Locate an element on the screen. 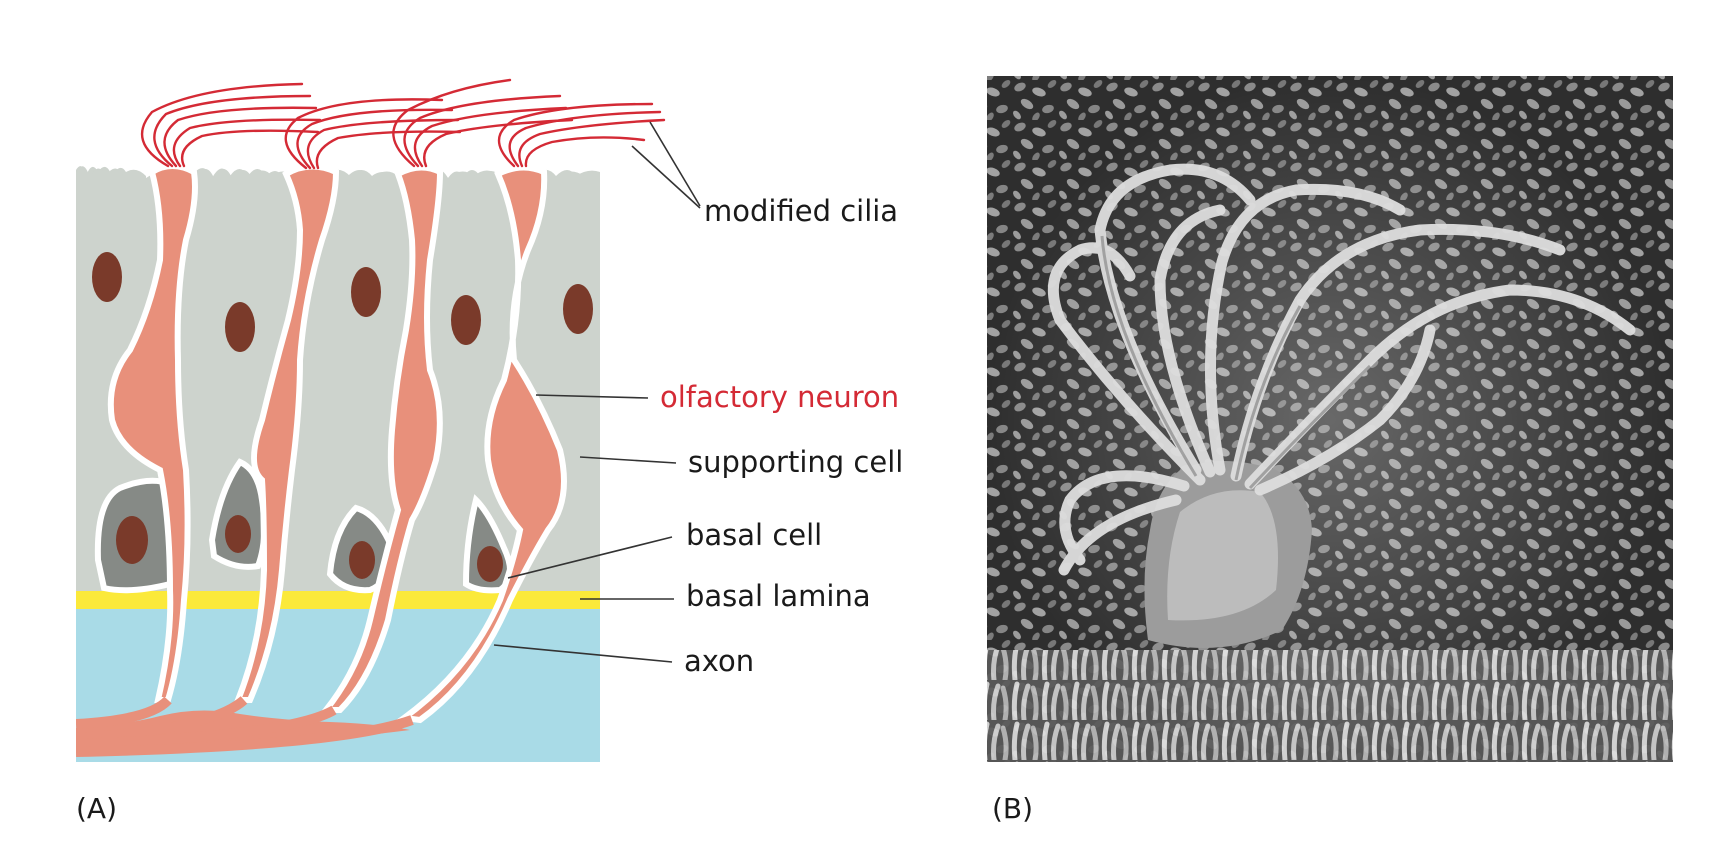  panel-b-letter: (B) is located at coordinates (1012, 808).